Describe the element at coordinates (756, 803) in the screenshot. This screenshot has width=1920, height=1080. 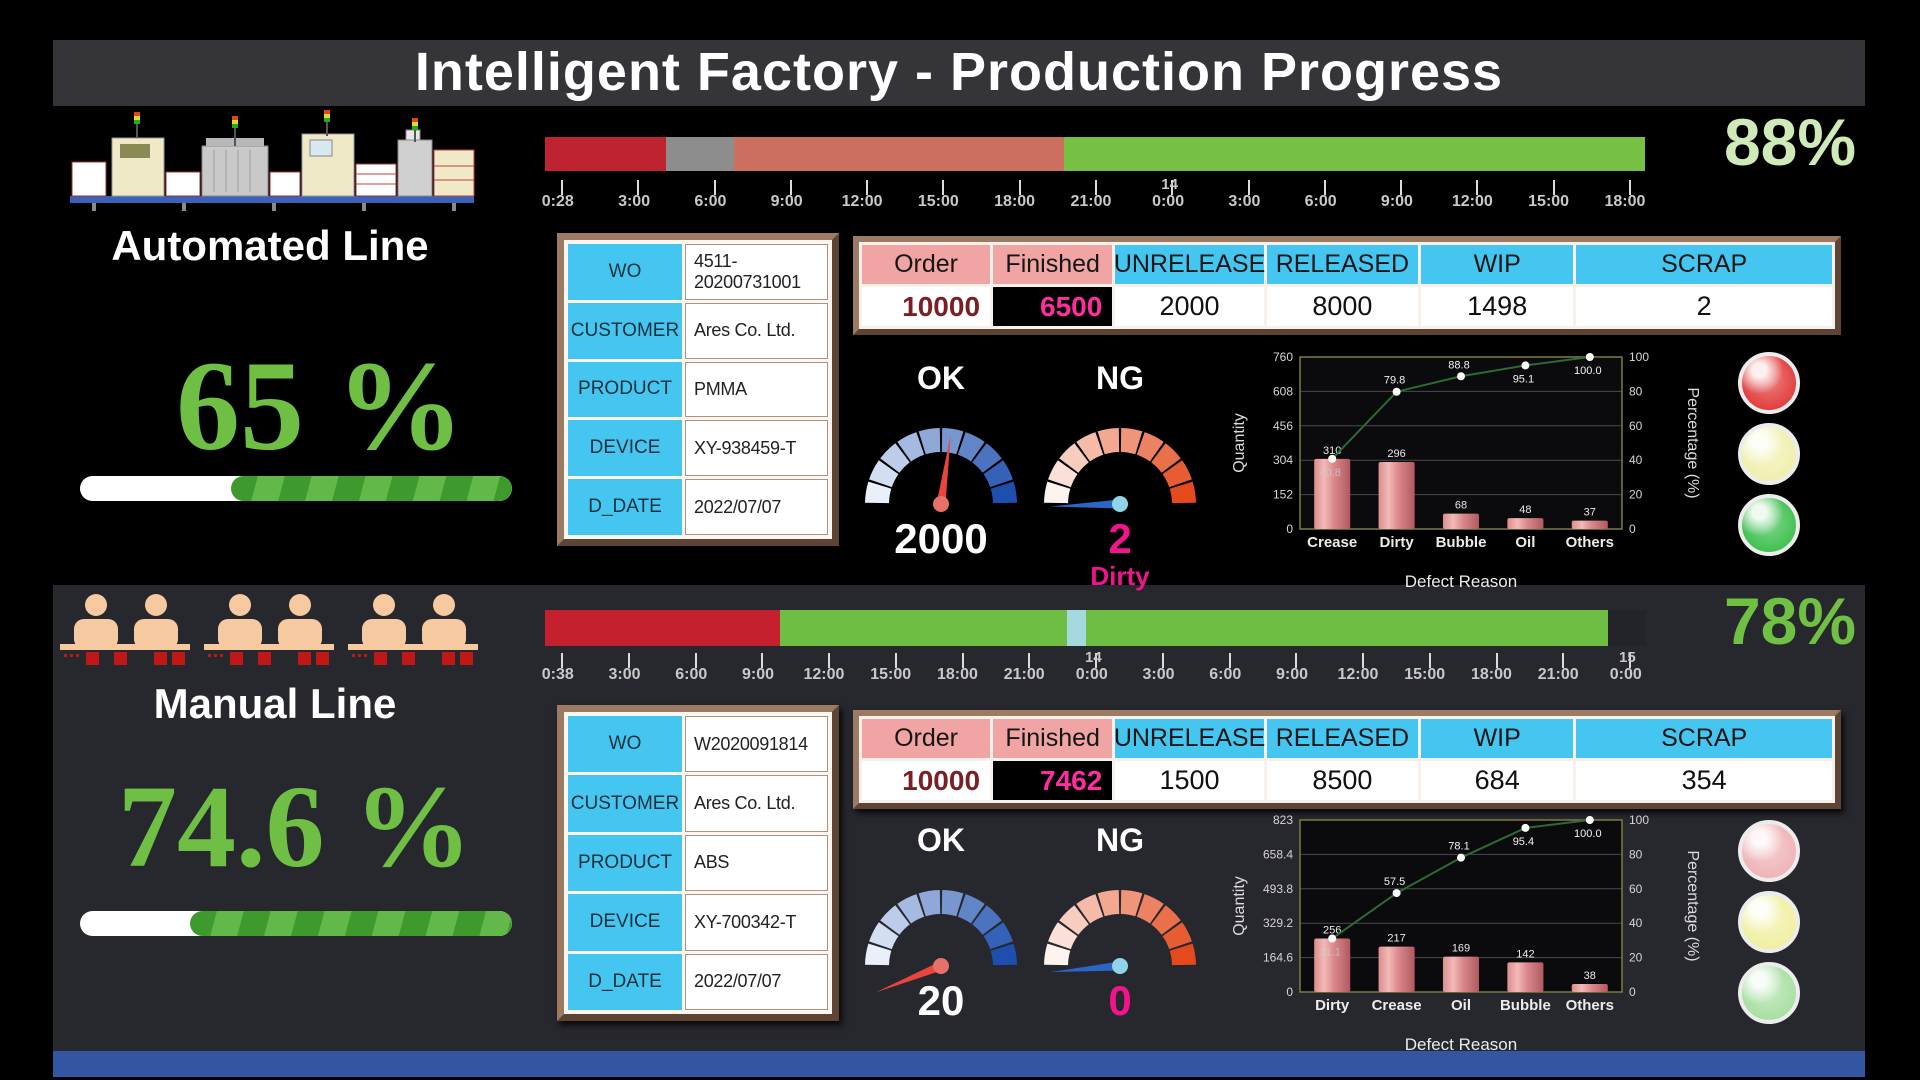
I see `info-value: Ares Co. Ltd.` at that location.